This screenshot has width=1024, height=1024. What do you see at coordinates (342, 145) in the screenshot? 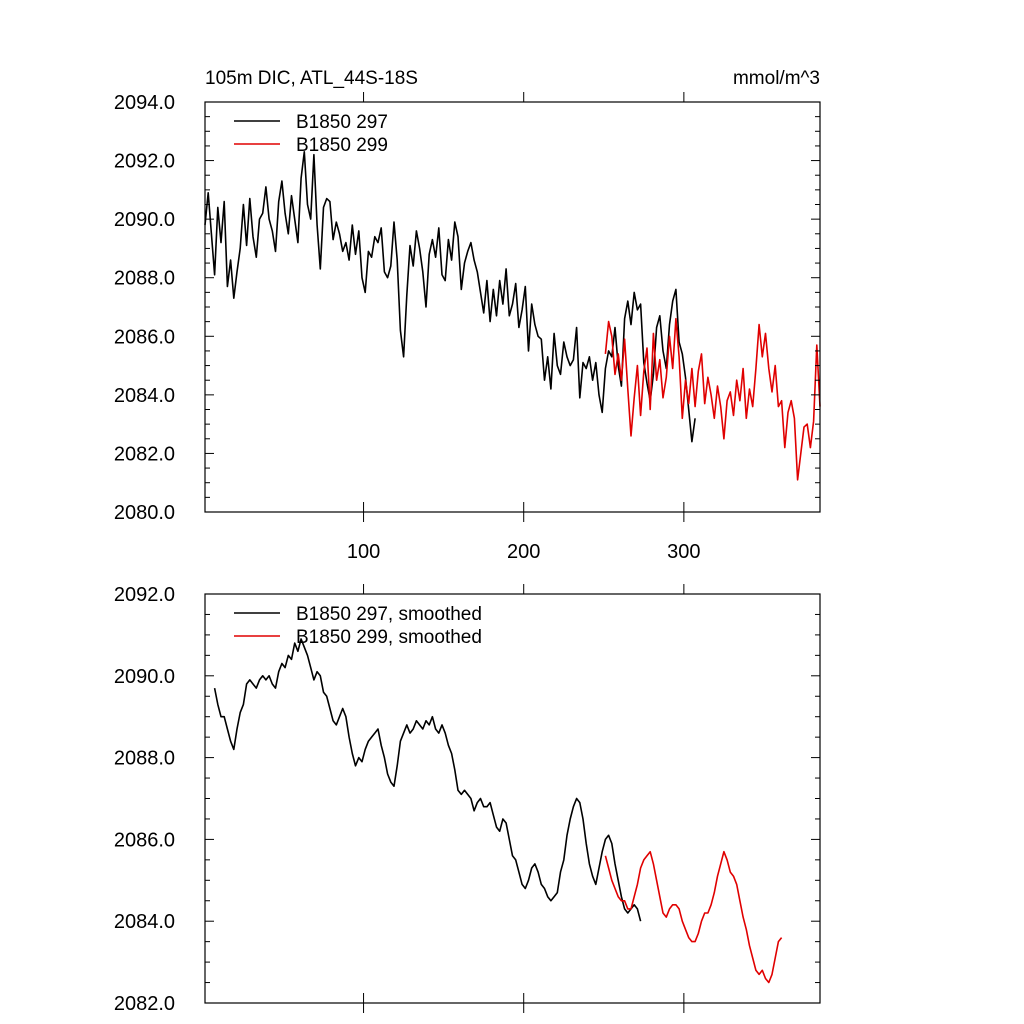
I see `legend-label: B1850 299` at bounding box center [342, 145].